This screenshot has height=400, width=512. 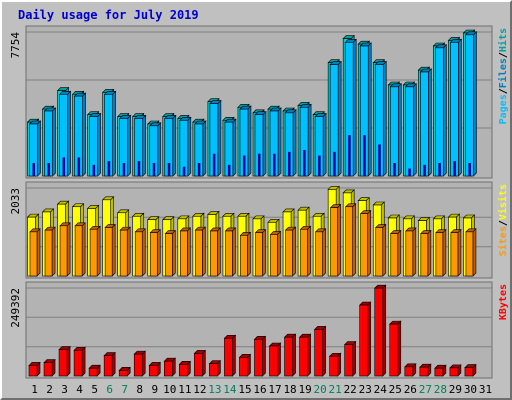 I want to click on day-label: 22, so click(x=350, y=389).